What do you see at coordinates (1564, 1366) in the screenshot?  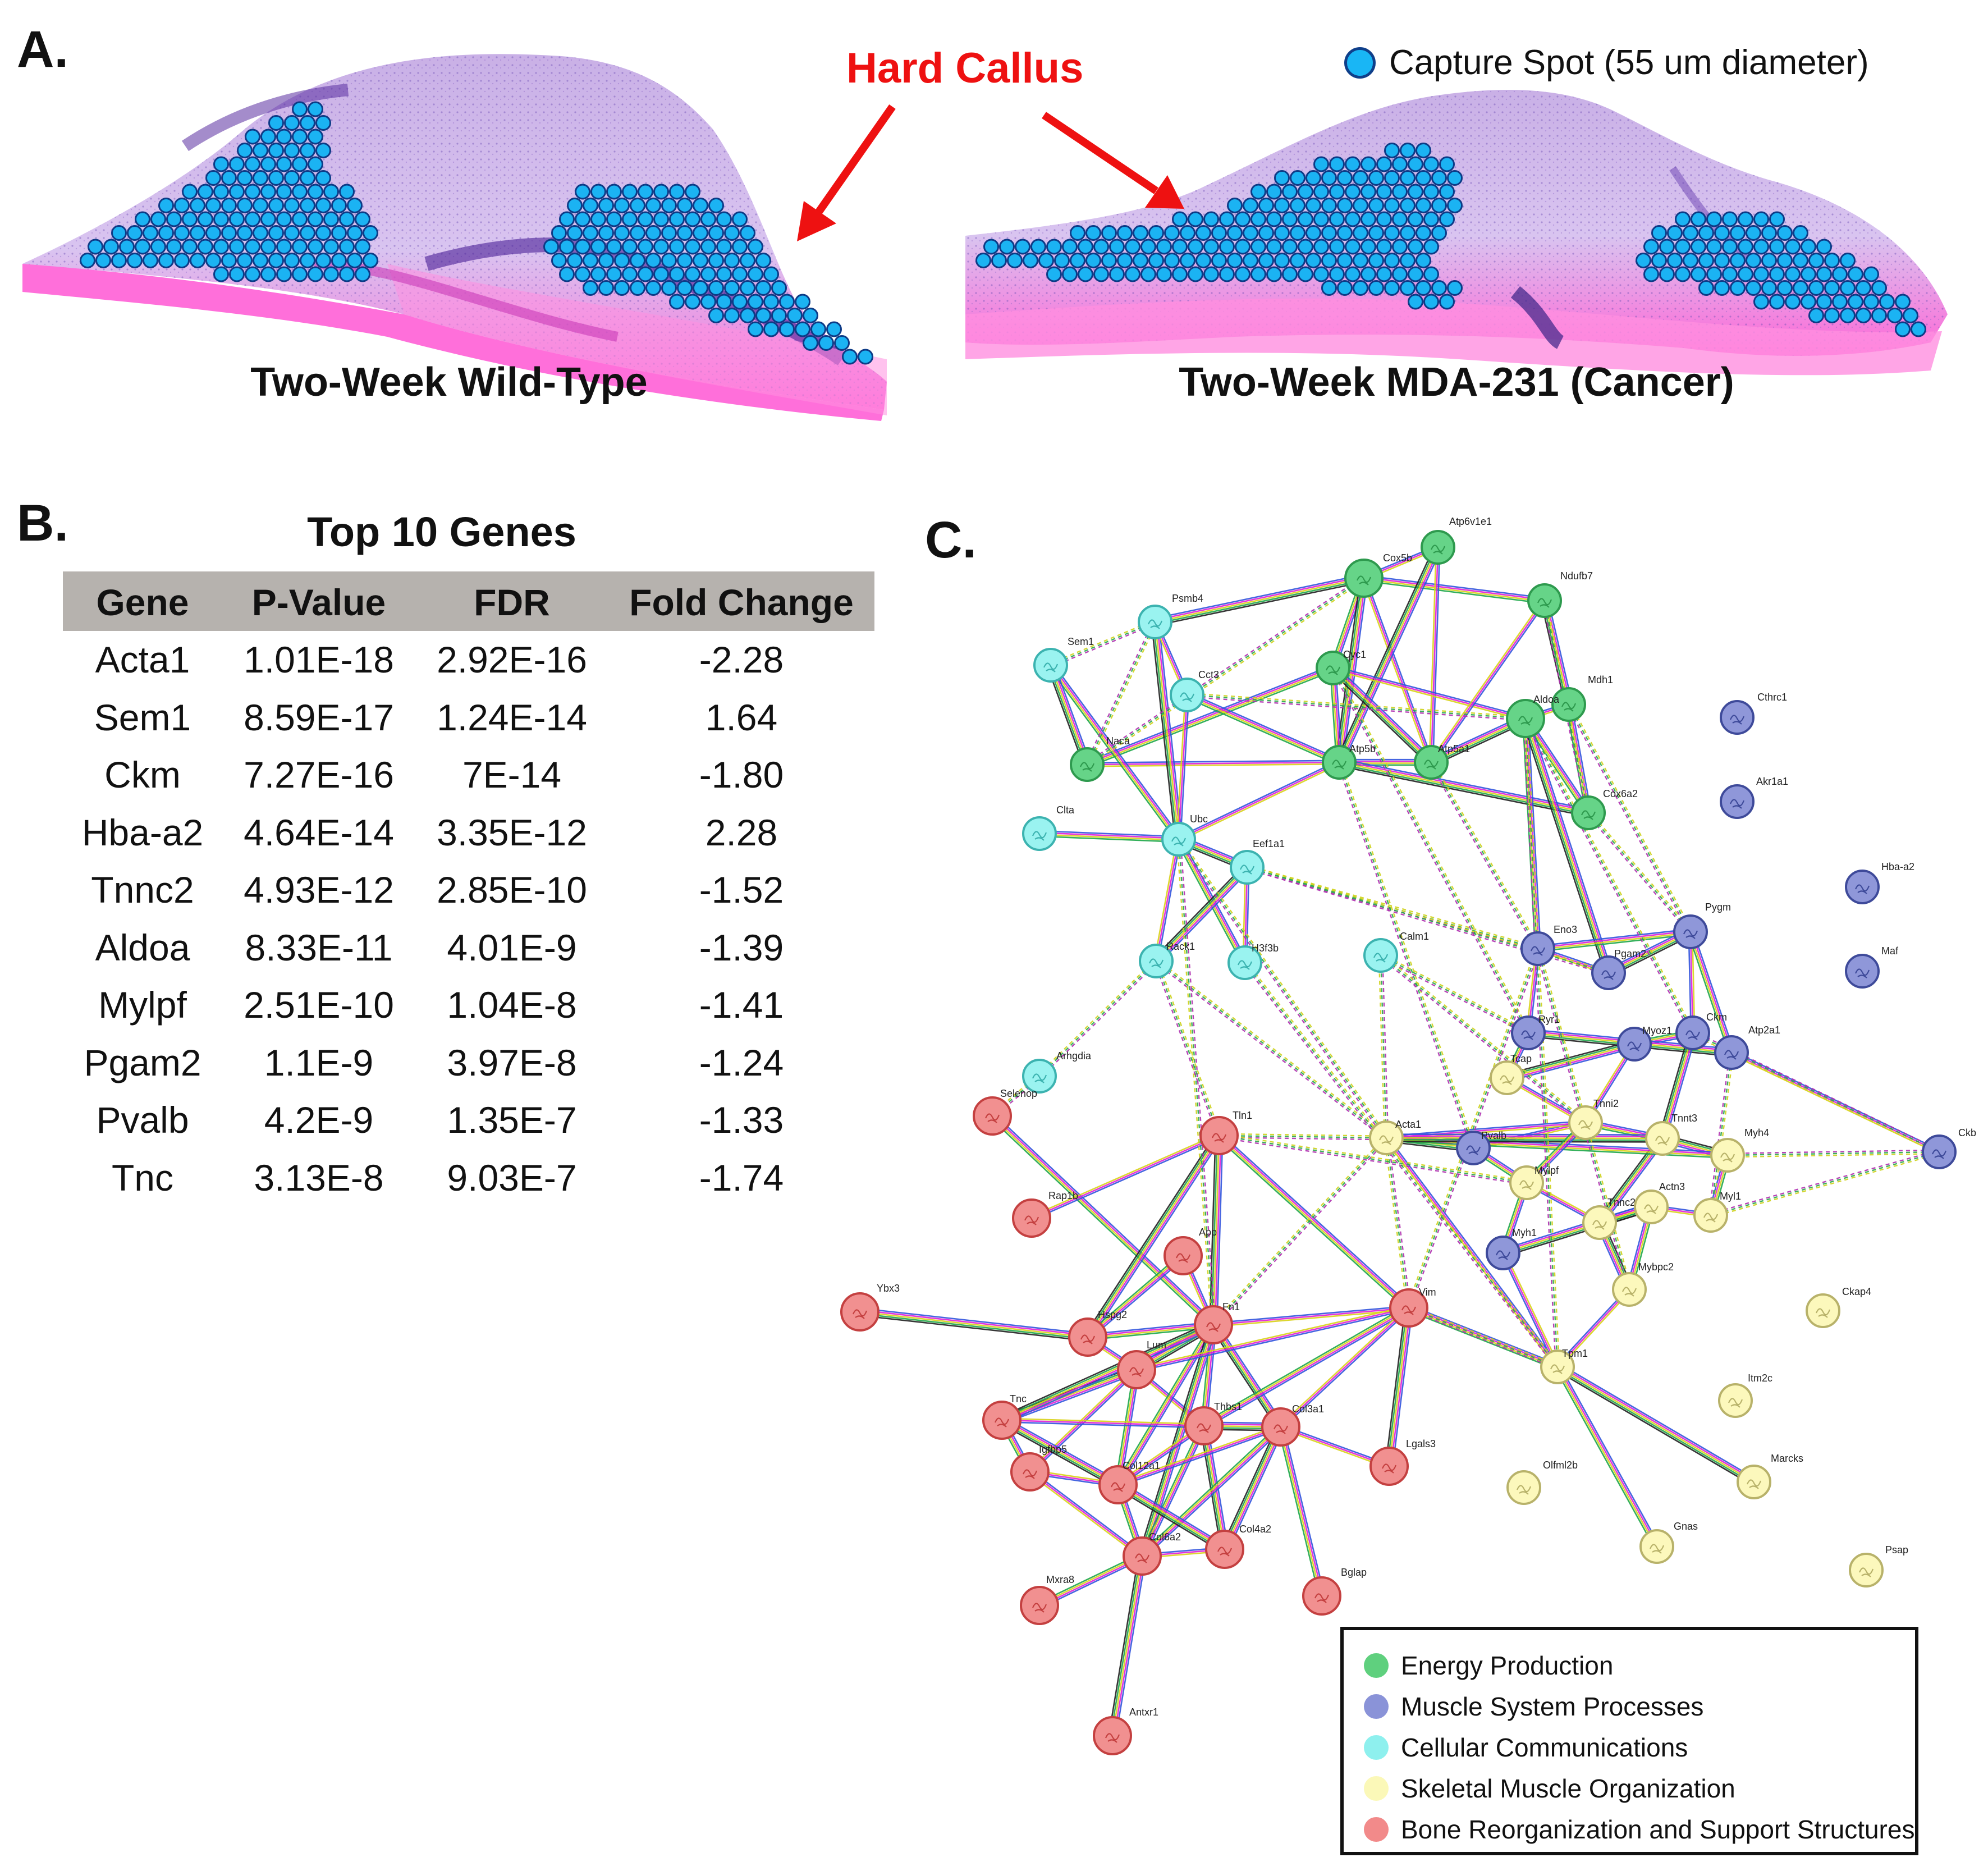 I see `network-node: Tpm1` at bounding box center [1564, 1366].